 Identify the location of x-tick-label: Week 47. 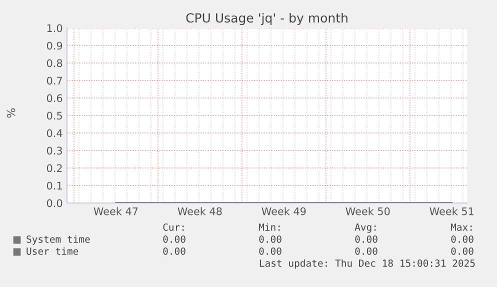
(116, 211).